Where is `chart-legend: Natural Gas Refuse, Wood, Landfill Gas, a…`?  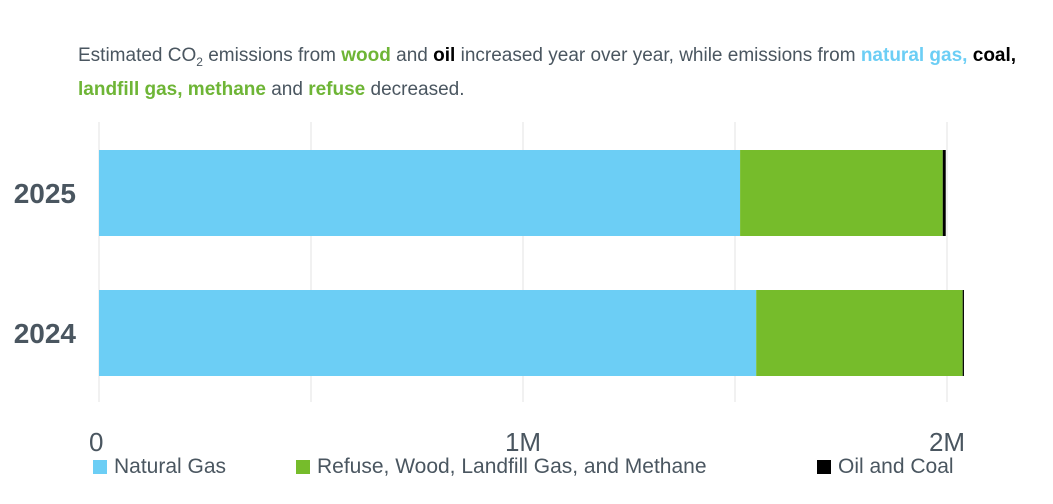
chart-legend: Natural Gas Refuse, Wood, Landfill Gas, a… is located at coordinates (526, 470).